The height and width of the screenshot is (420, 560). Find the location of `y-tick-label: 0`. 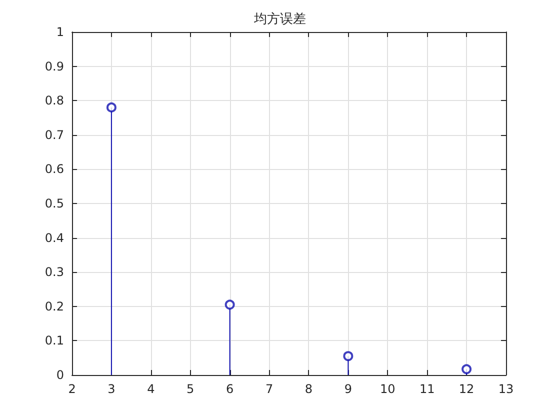

y-tick-label: 0 is located at coordinates (60, 375).